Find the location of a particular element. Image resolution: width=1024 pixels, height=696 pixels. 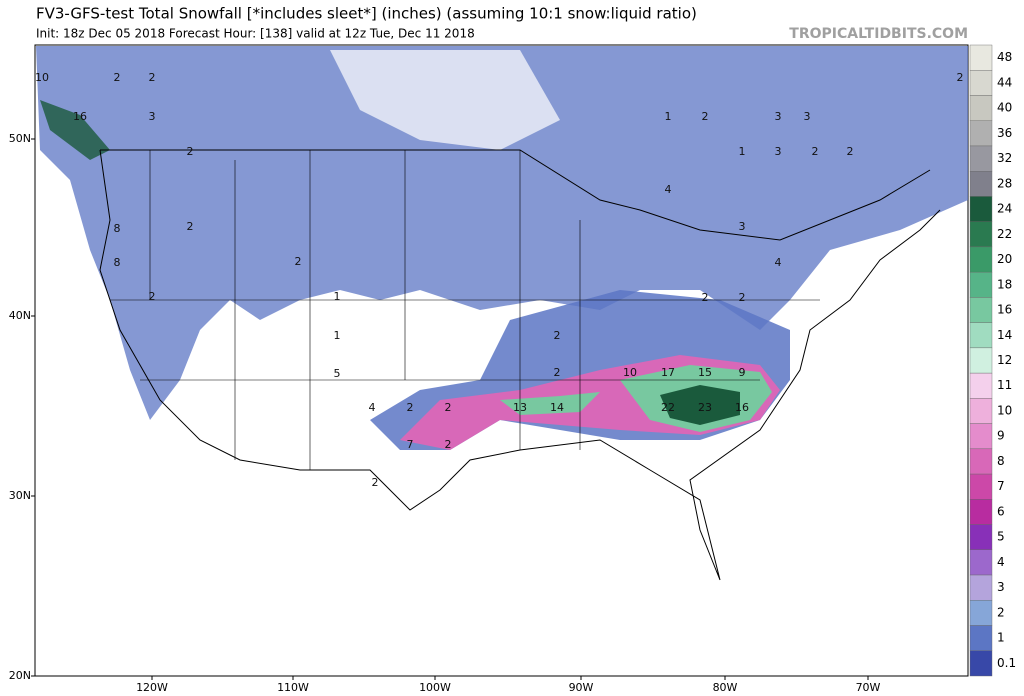

map-value-label: 5 is located at coordinates (337, 373).